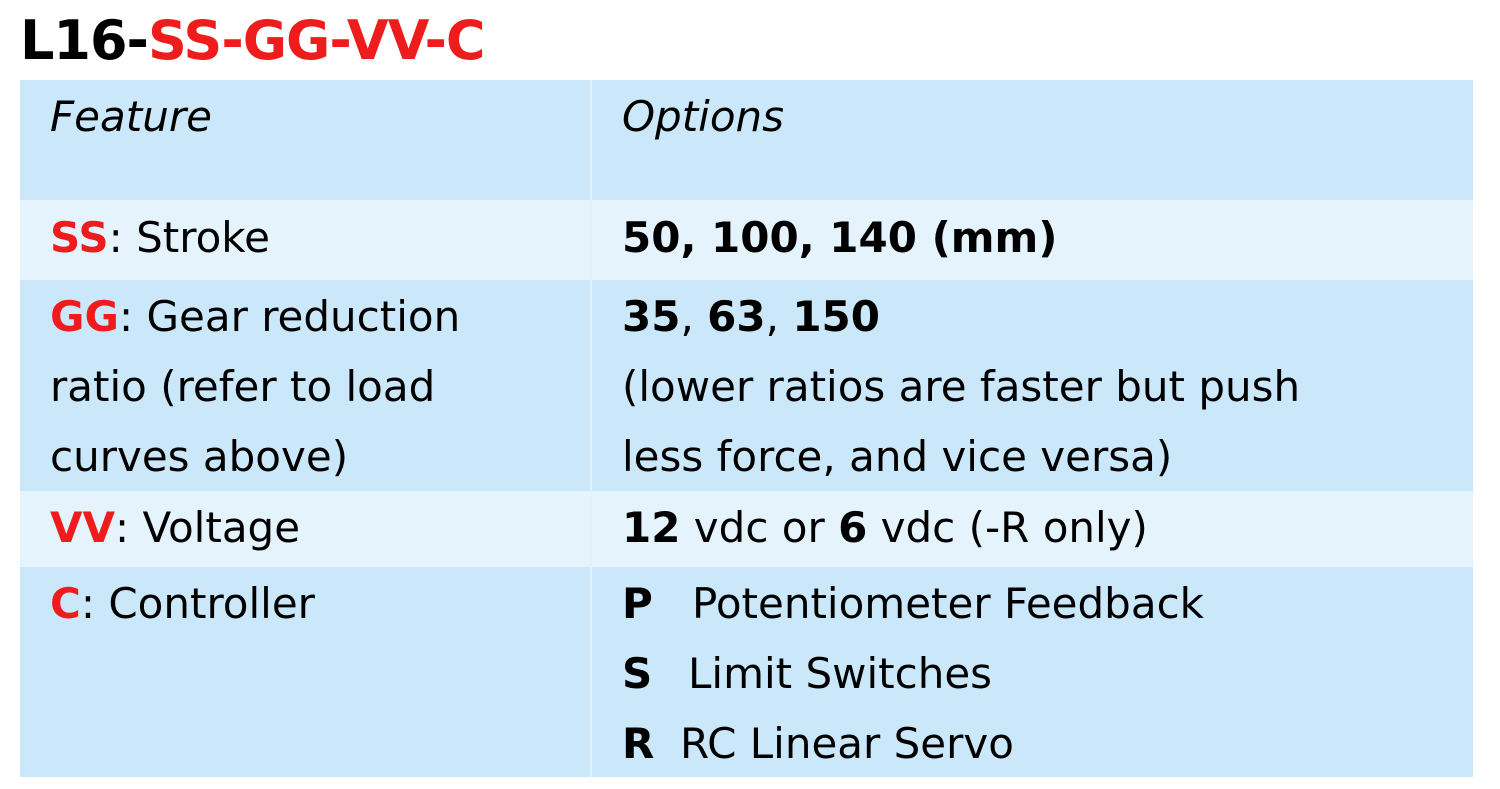  I want to click on controller-label: Potentiometer Feedback, so click(948, 603).